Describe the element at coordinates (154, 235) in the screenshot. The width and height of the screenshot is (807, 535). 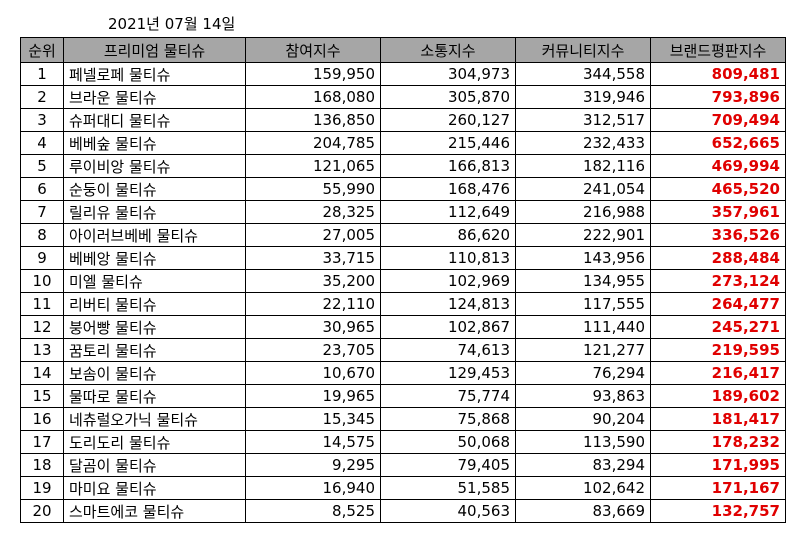
I see `brand-name-cell: 아이러브베베 물티슈` at that location.